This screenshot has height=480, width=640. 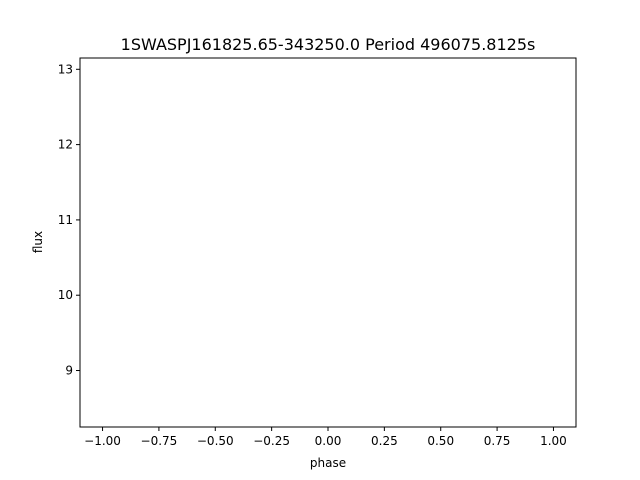 What do you see at coordinates (215, 441) in the screenshot?
I see `x-tick-label: −0.50` at bounding box center [215, 441].